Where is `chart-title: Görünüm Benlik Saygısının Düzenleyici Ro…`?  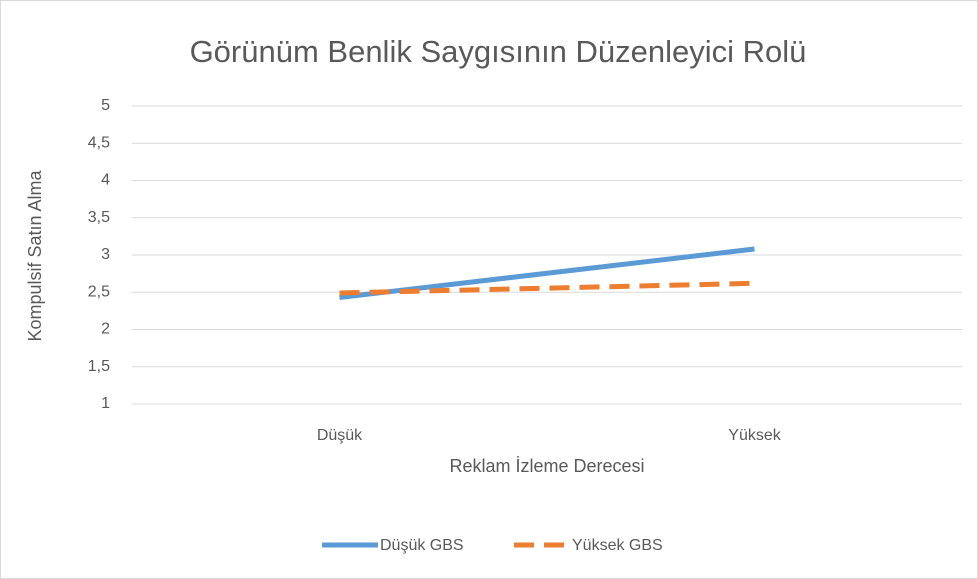
chart-title: Görünüm Benlik Saygısının Düzenleyici Ro… is located at coordinates (498, 51).